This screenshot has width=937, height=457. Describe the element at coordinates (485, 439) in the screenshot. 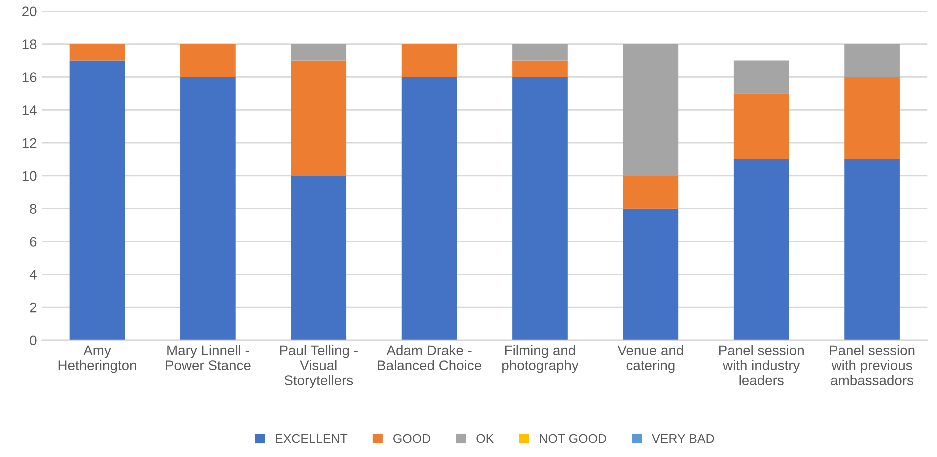

I see `legend-label: OK` at that location.